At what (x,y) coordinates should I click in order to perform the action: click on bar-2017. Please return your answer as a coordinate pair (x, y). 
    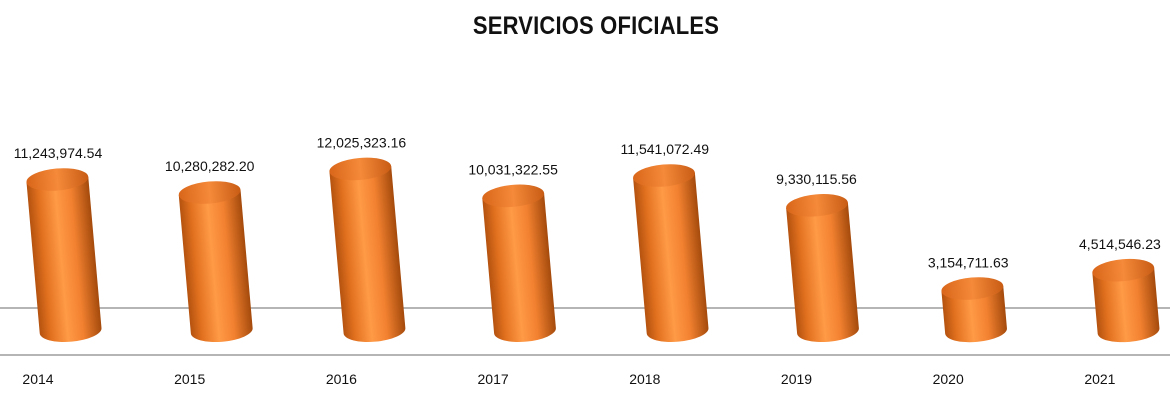
    Looking at the image, I should click on (519, 263).